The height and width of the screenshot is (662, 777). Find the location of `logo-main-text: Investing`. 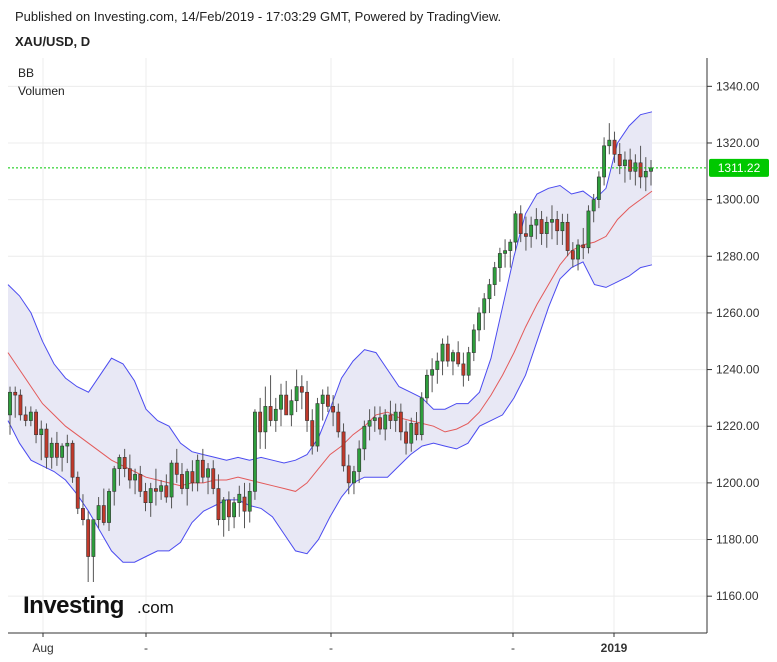

logo-main-text: Investing is located at coordinates (73, 605).